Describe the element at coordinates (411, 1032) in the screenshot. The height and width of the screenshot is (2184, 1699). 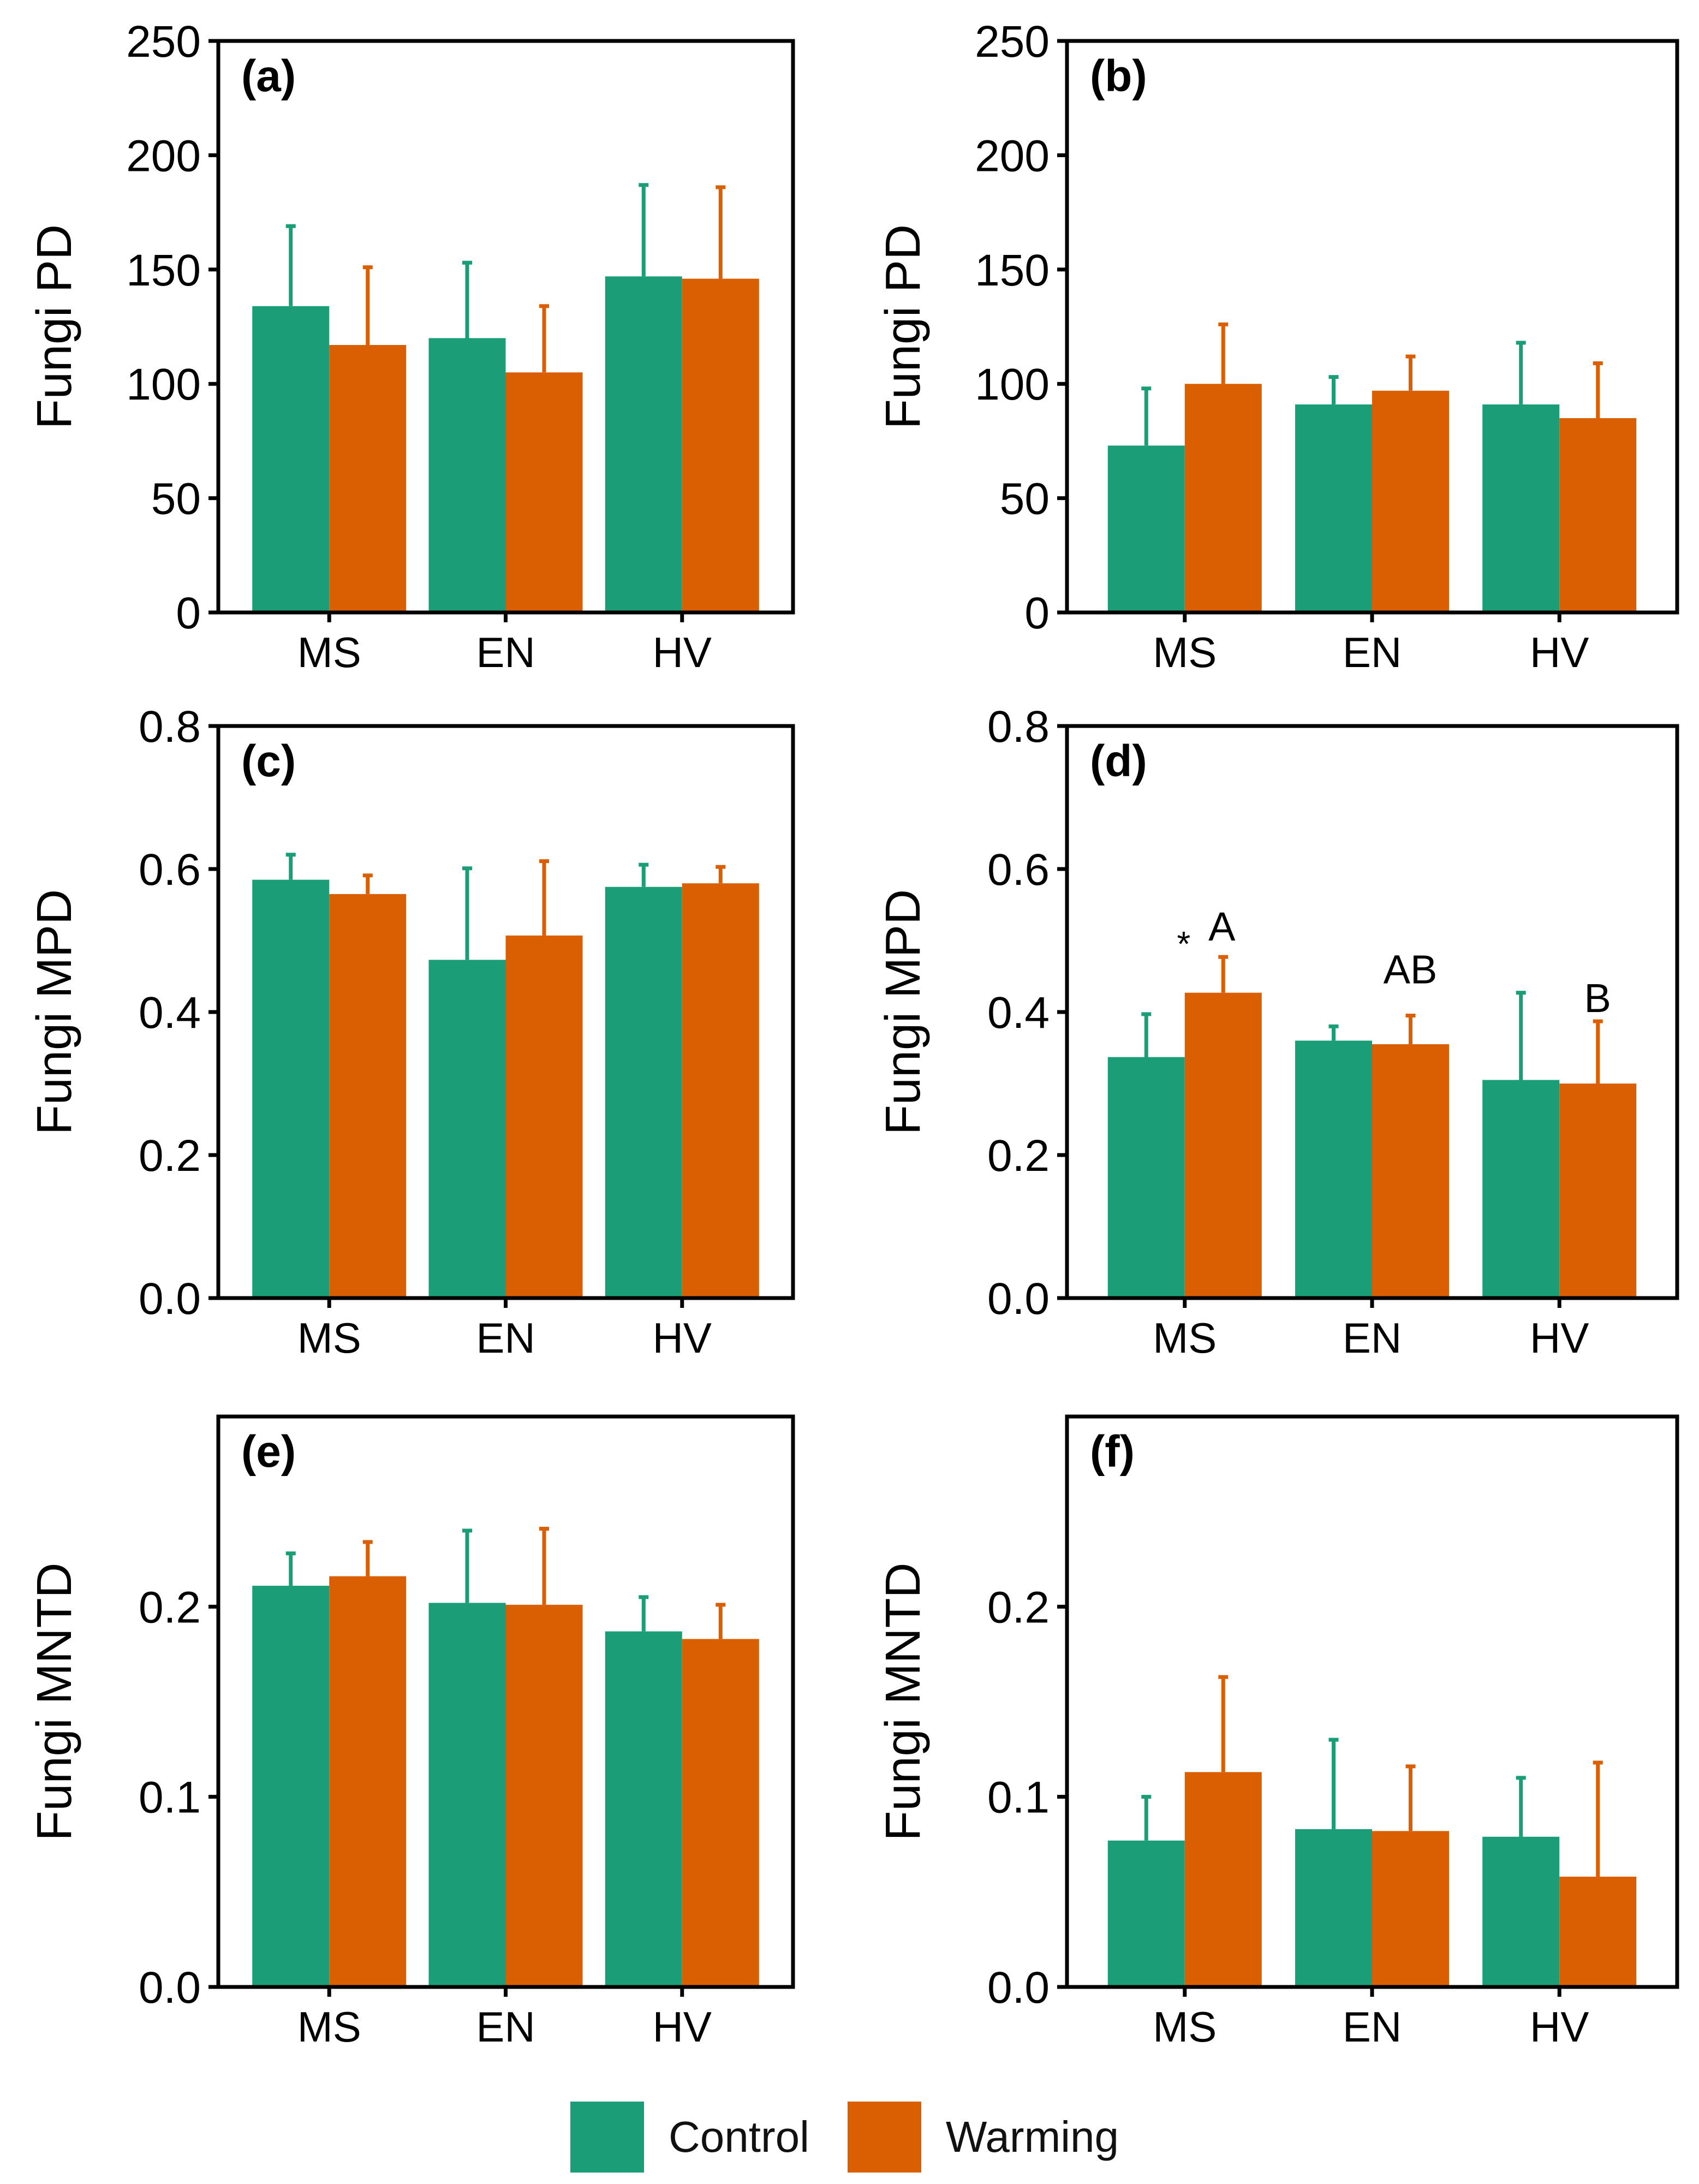
I see `panel-c: MS EN HV 0.0 0.2 0.4 0.6 0.8 (c) Fungi MPD` at that location.